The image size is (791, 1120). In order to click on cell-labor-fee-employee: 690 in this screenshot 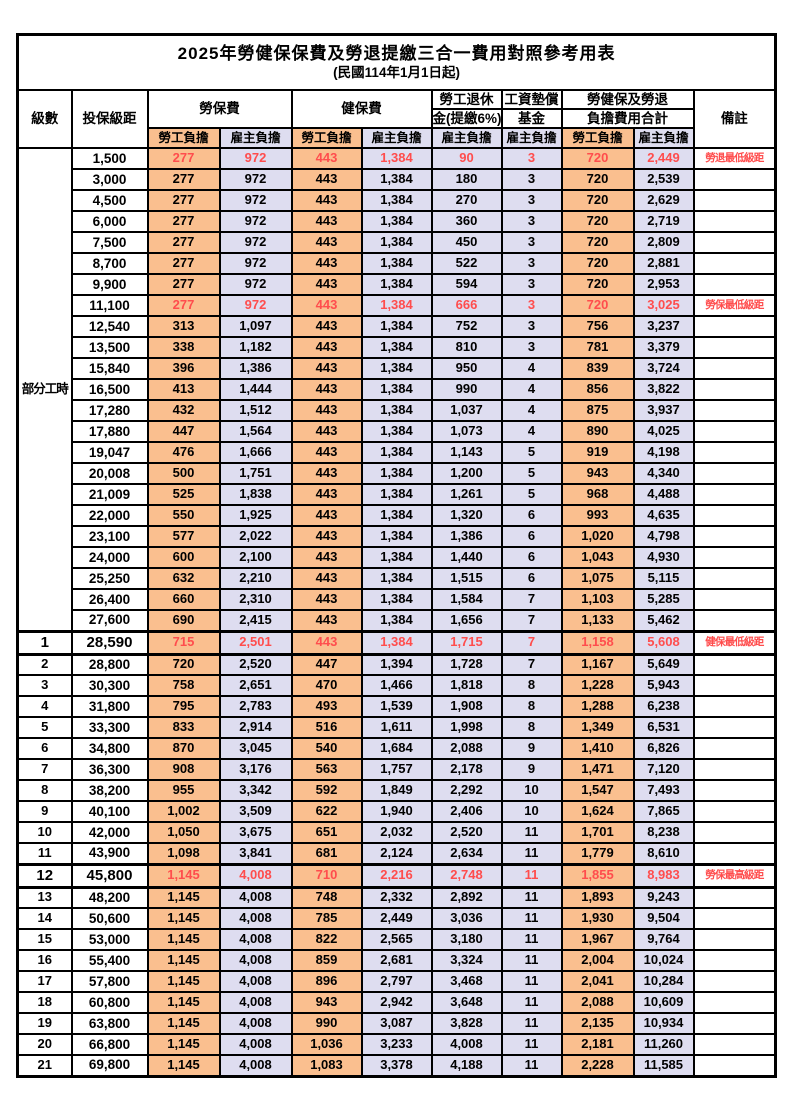, I will do `click(183, 620)`.